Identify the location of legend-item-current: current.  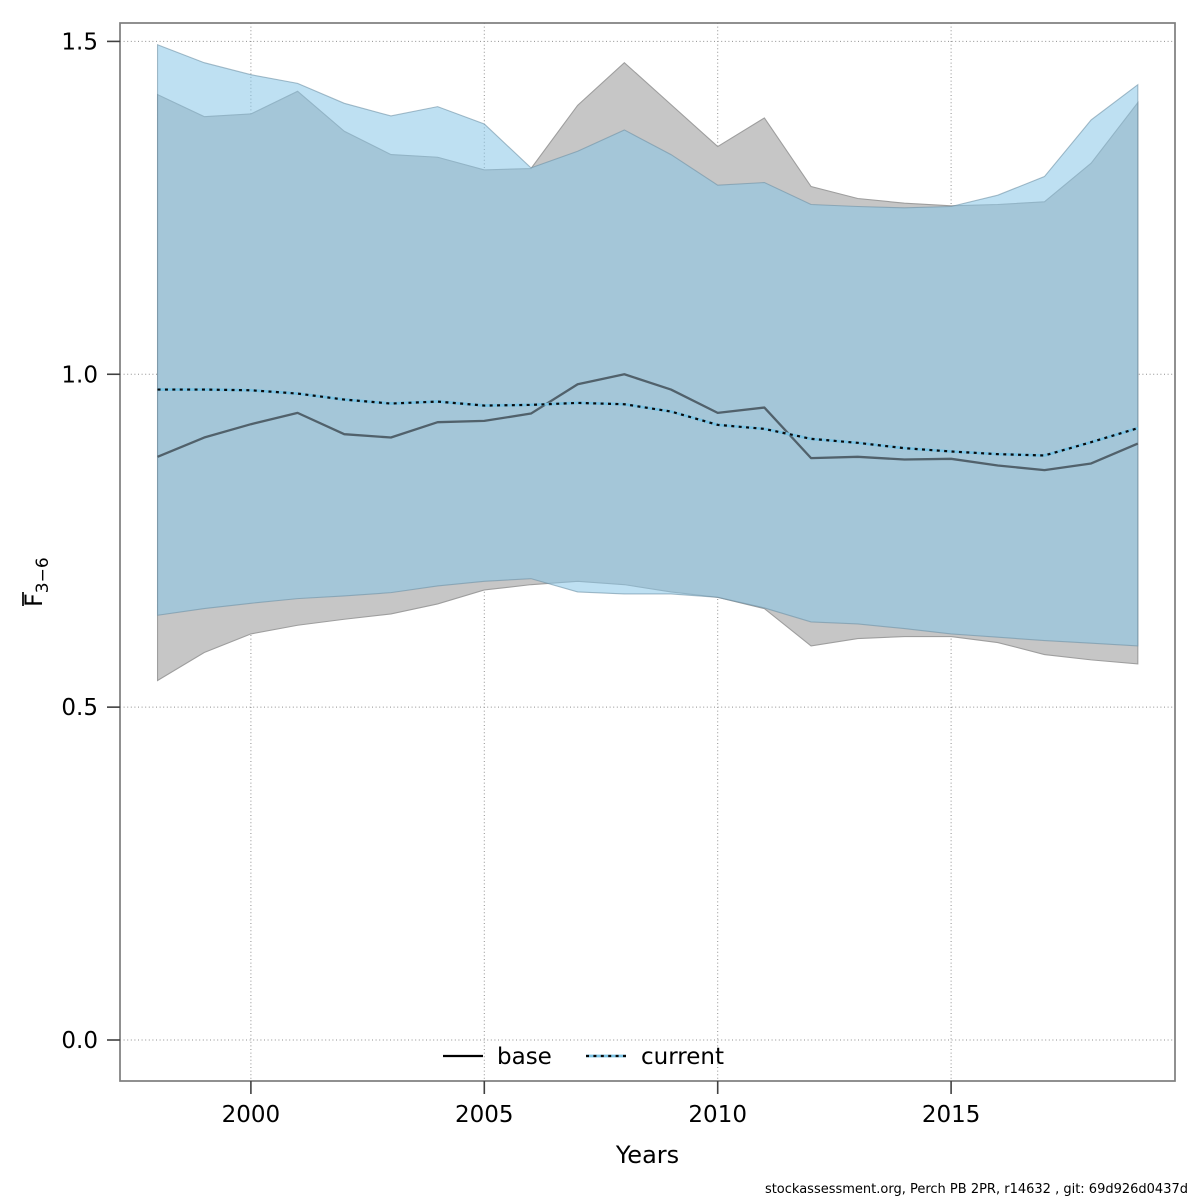
(655, 1057).